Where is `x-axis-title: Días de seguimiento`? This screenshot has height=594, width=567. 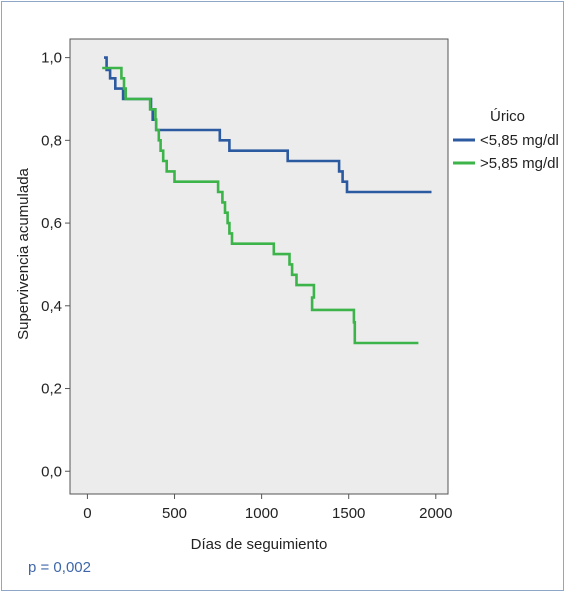
x-axis-title: Días de seguimiento is located at coordinates (259, 544).